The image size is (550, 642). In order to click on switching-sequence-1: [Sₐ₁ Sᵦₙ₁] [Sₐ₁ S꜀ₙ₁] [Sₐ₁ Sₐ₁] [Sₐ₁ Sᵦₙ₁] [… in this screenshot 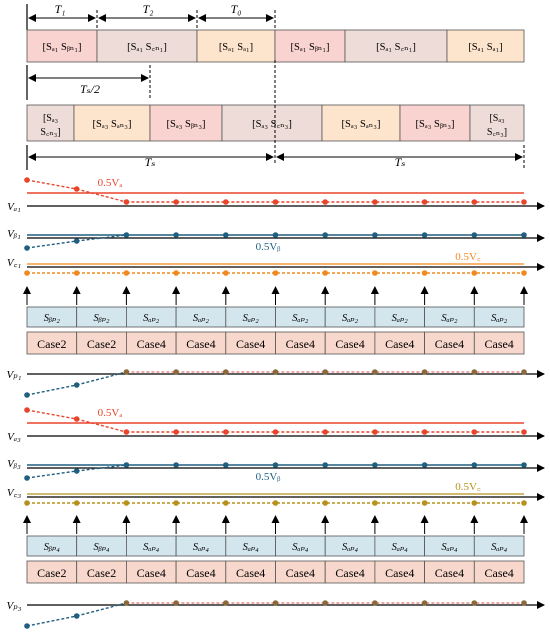, I will do `click(275, 46)`.